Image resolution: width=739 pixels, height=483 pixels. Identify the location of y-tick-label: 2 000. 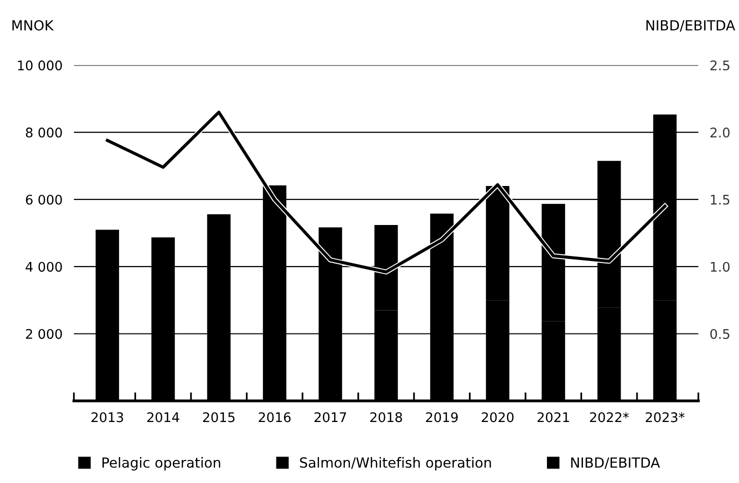
(44, 333).